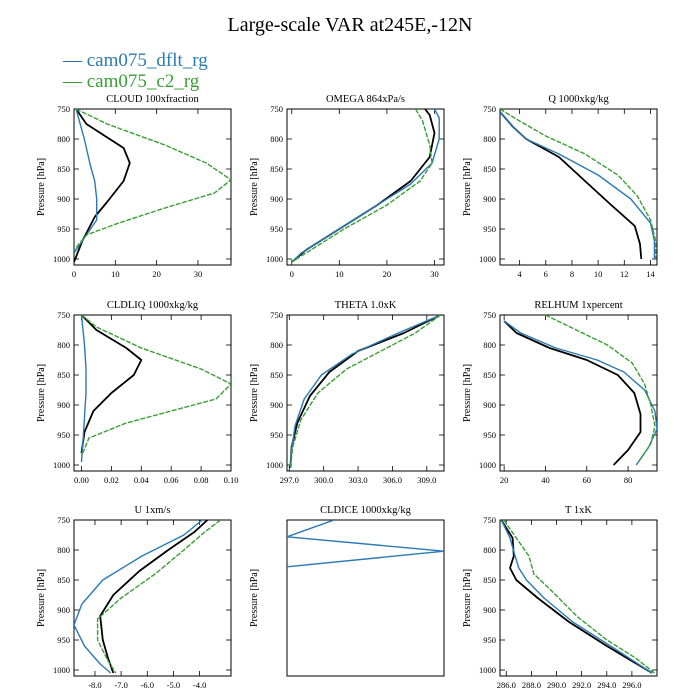 The height and width of the screenshot is (700, 700). What do you see at coordinates (581, 685) in the screenshot?
I see `x-tick-label: 292.0` at bounding box center [581, 685].